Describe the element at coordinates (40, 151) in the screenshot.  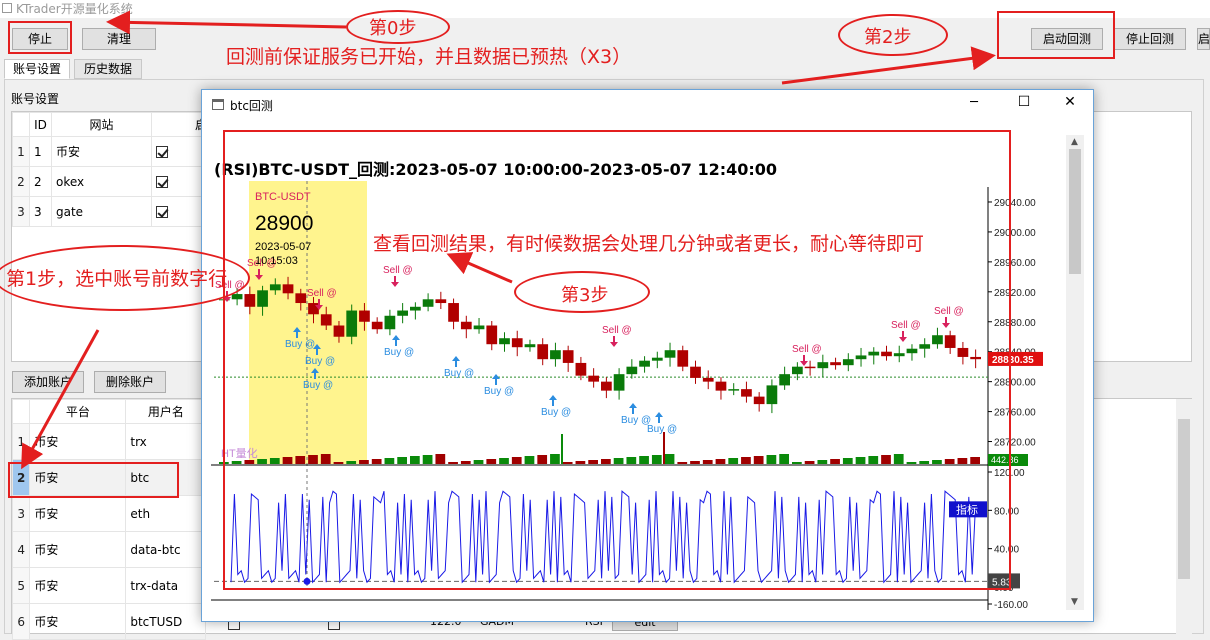
I see `account-id: 1` at that location.